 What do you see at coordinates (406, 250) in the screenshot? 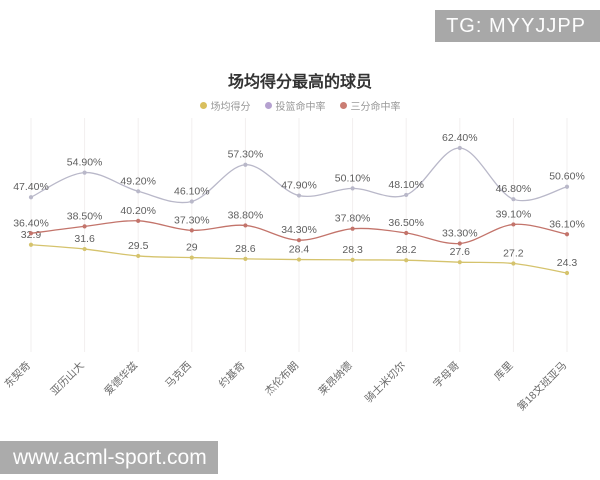
I see `data-label: 28.2` at bounding box center [406, 250].